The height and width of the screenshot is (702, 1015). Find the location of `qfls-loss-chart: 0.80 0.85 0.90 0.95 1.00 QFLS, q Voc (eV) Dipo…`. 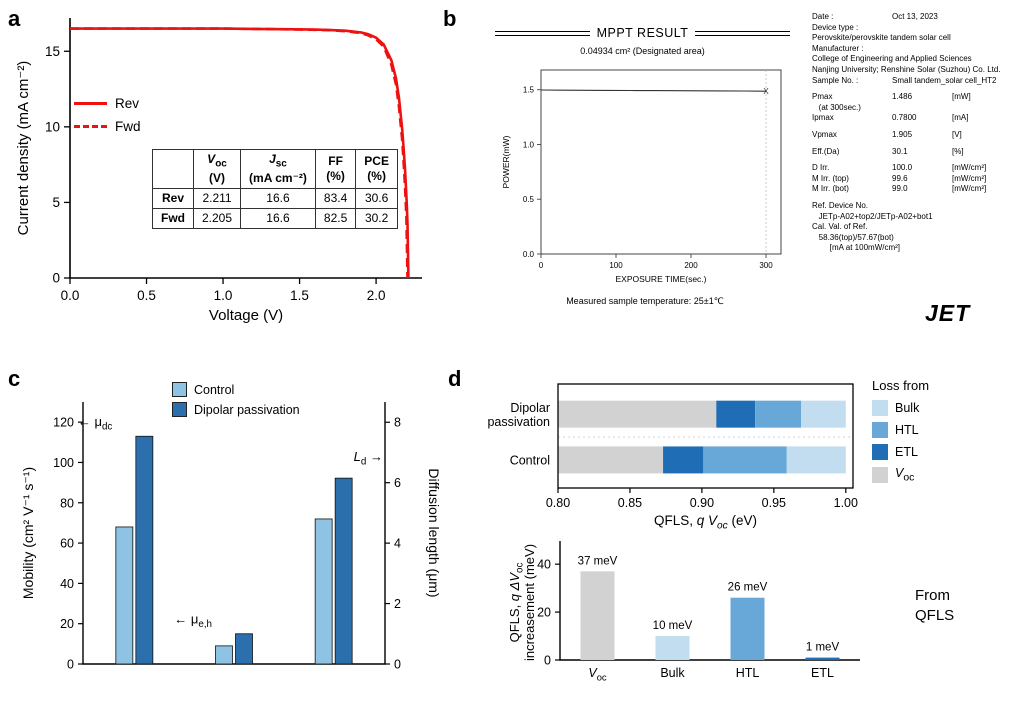

qfls-loss-chart: 0.80 0.85 0.90 0.95 1.00 QFLS, q Voc (eV) Dipo… is located at coordinates (672, 457).